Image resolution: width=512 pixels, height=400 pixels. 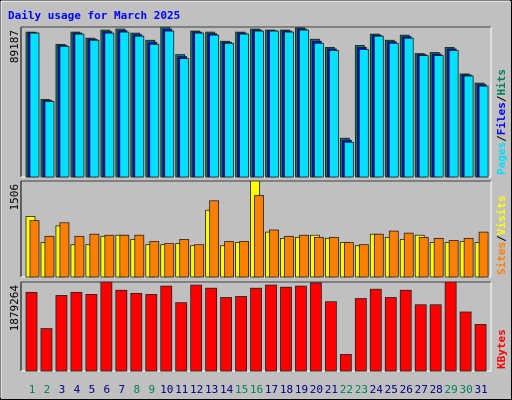 What do you see at coordinates (77, 389) in the screenshot?
I see `x-tick-label: 4` at bounding box center [77, 389].